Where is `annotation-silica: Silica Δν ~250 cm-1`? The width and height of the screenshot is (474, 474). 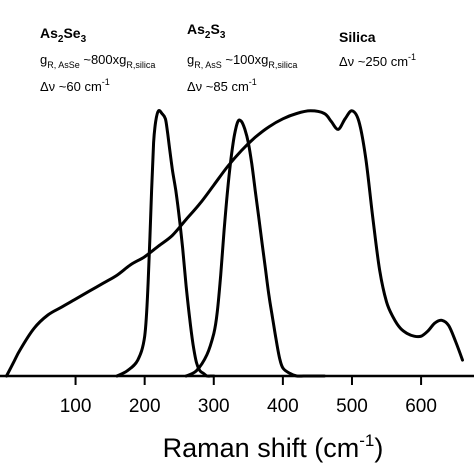
annotation-silica: Silica Δν ~250 cm-1 is located at coordinates (377, 49).